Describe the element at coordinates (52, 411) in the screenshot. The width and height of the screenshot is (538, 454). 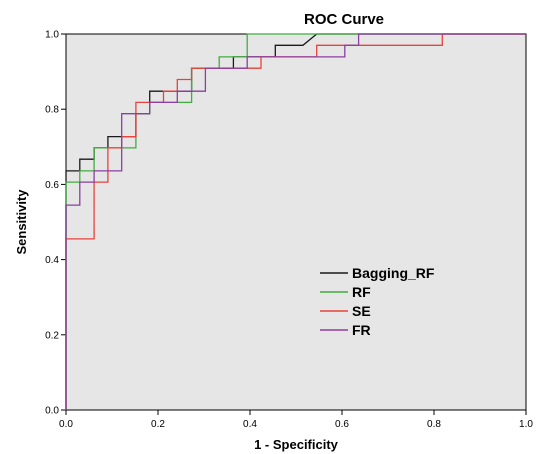
I see `y-tick-label: 0.0` at that location.